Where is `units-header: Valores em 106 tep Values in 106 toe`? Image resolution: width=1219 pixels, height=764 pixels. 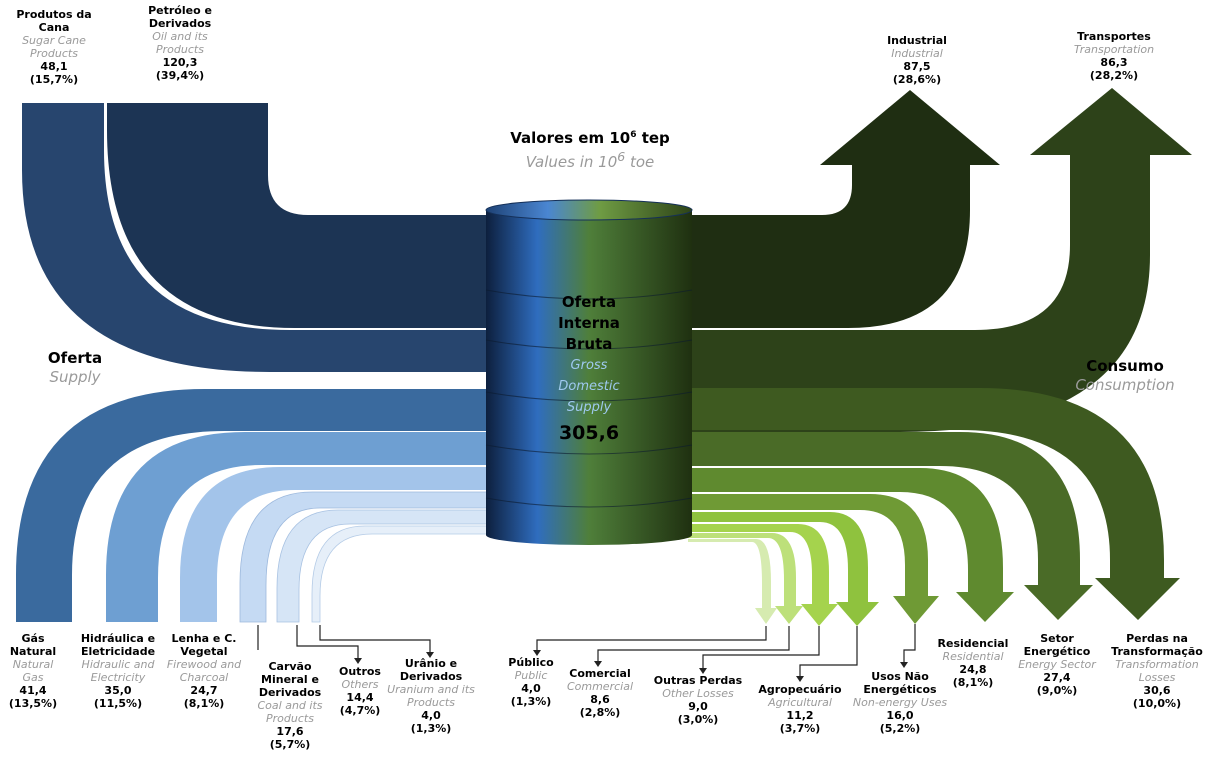 units-header: Valores em 106 tep Values in 106 toe is located at coordinates (590, 149).